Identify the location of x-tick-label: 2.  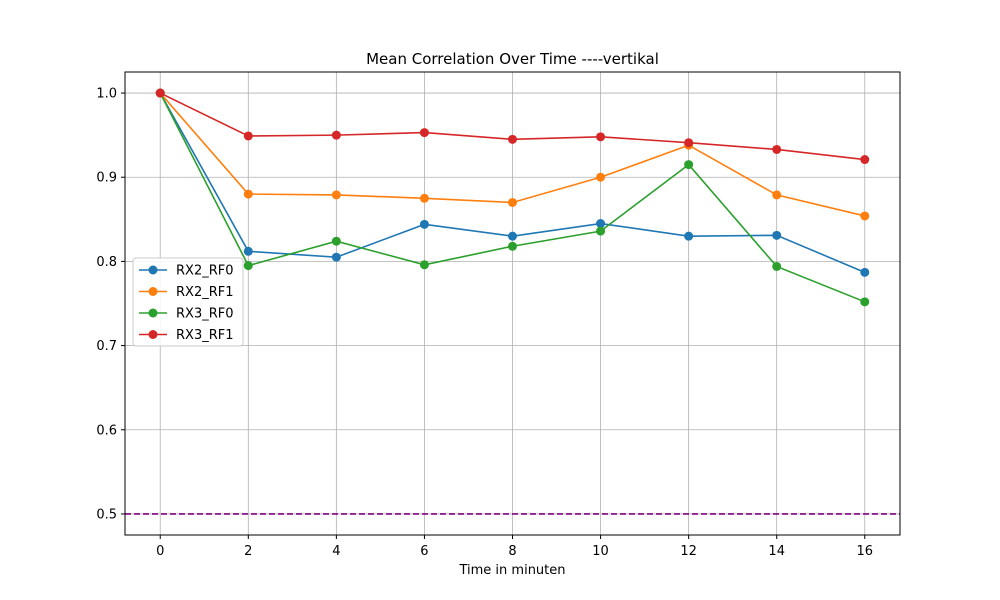
(248, 551).